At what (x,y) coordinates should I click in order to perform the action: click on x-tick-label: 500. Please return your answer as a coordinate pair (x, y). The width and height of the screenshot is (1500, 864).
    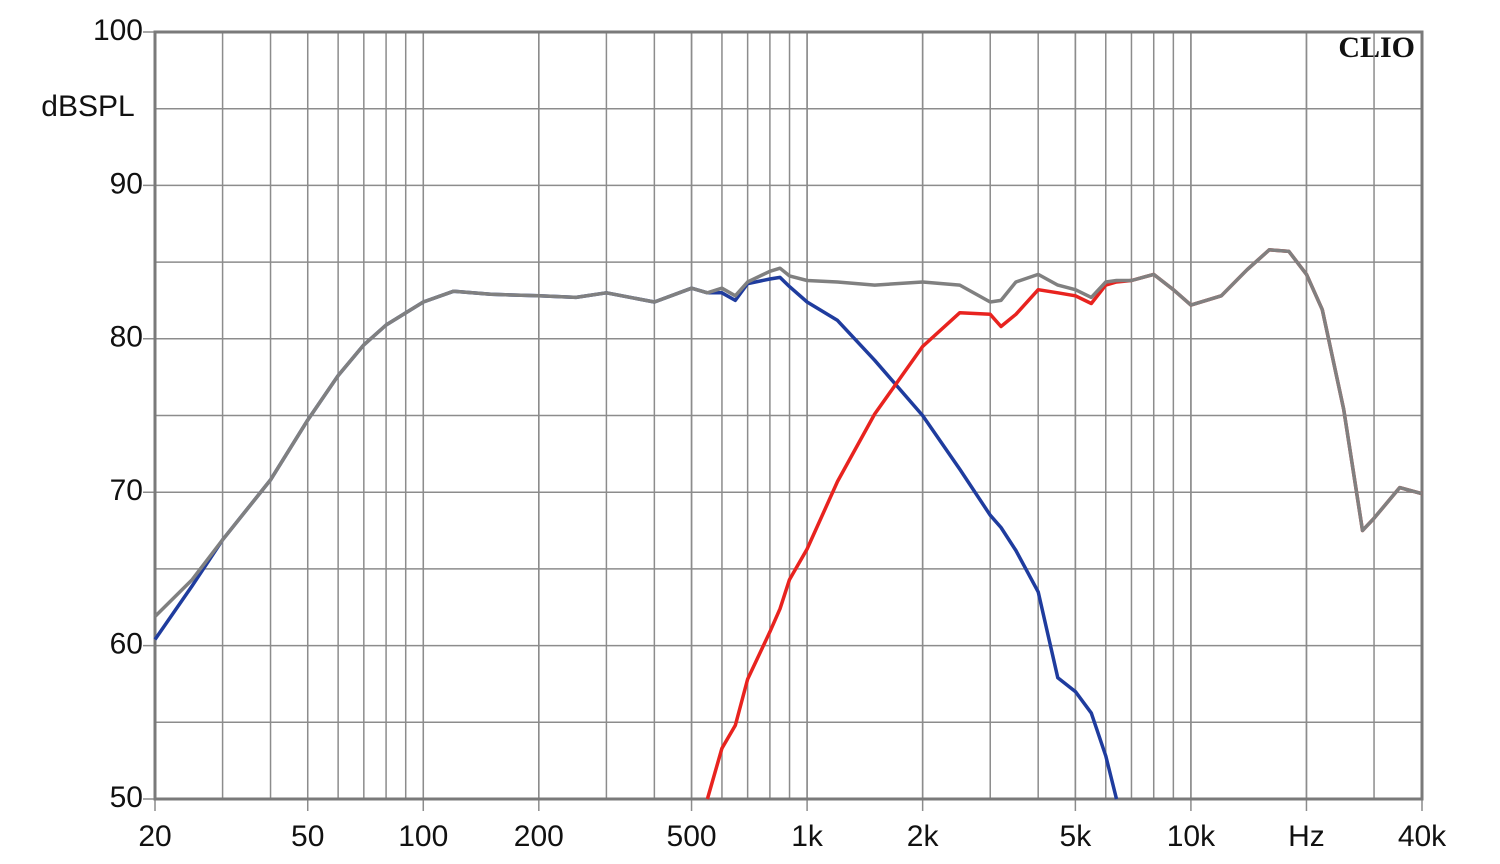
    Looking at the image, I should click on (692, 836).